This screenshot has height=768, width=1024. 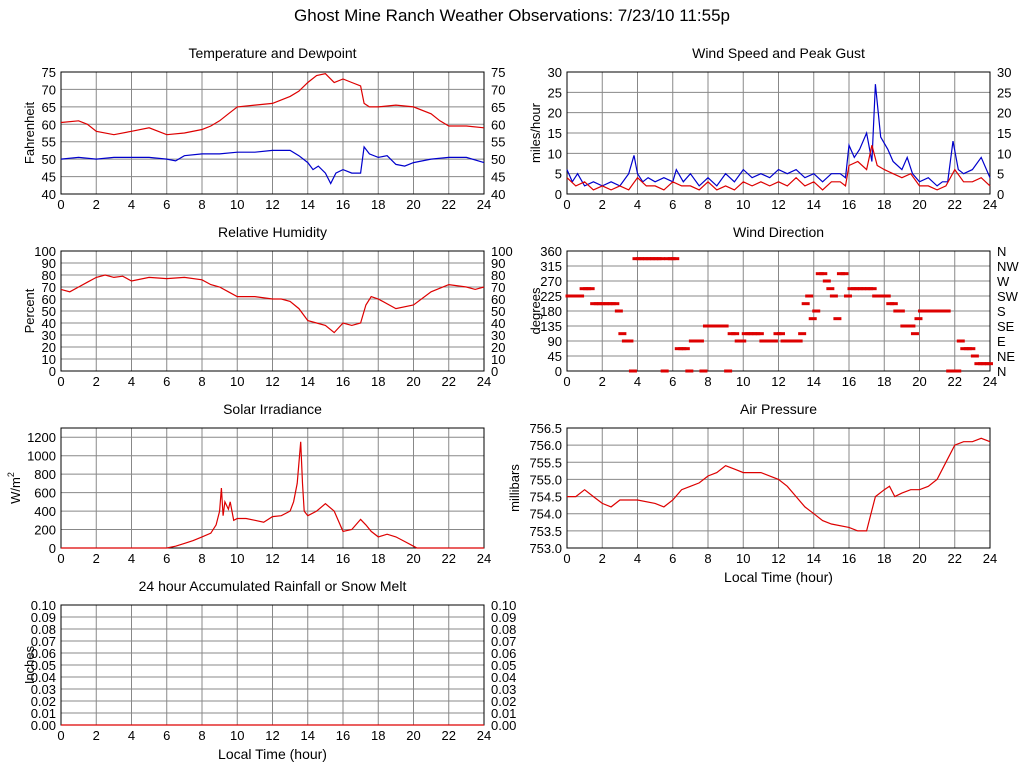 What do you see at coordinates (498, 359) in the screenshot?
I see `y-tick-label-right: 10` at bounding box center [498, 359].